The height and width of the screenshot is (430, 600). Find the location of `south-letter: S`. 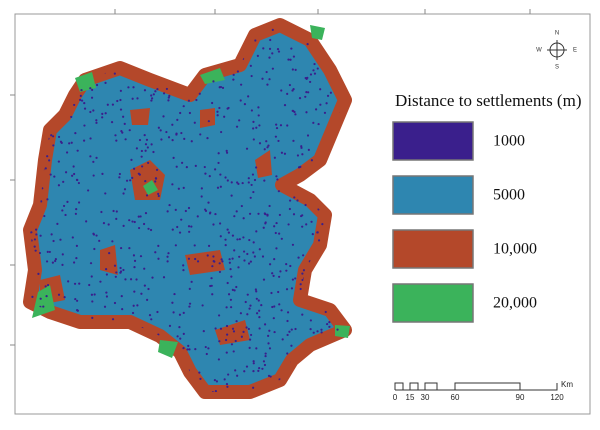

south-letter: S is located at coordinates (557, 68).